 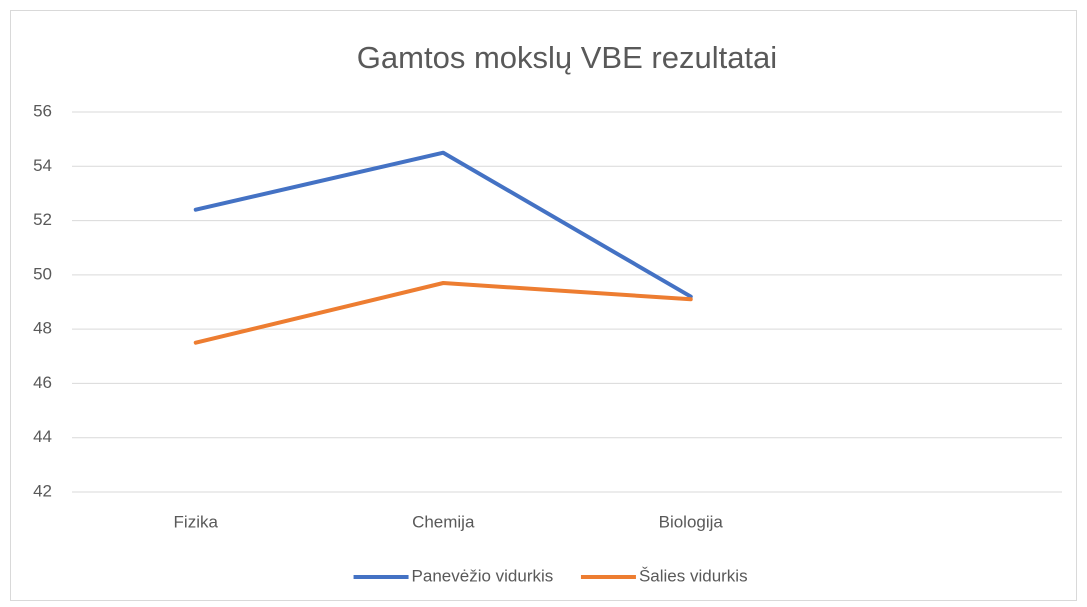 I want to click on x-tick-label: Fizika, so click(x=196, y=521).